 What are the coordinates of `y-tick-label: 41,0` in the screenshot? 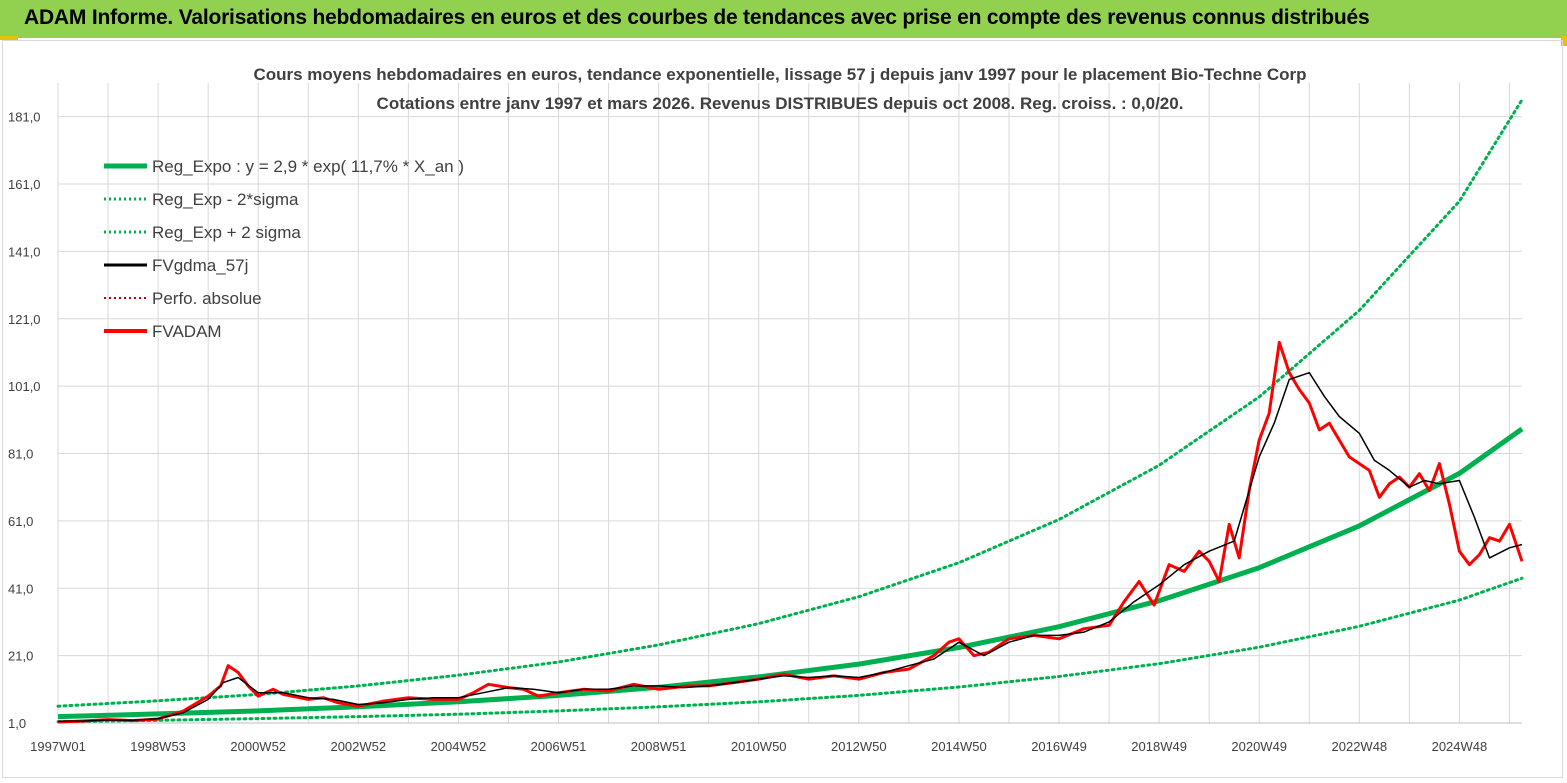 It's located at (20, 588).